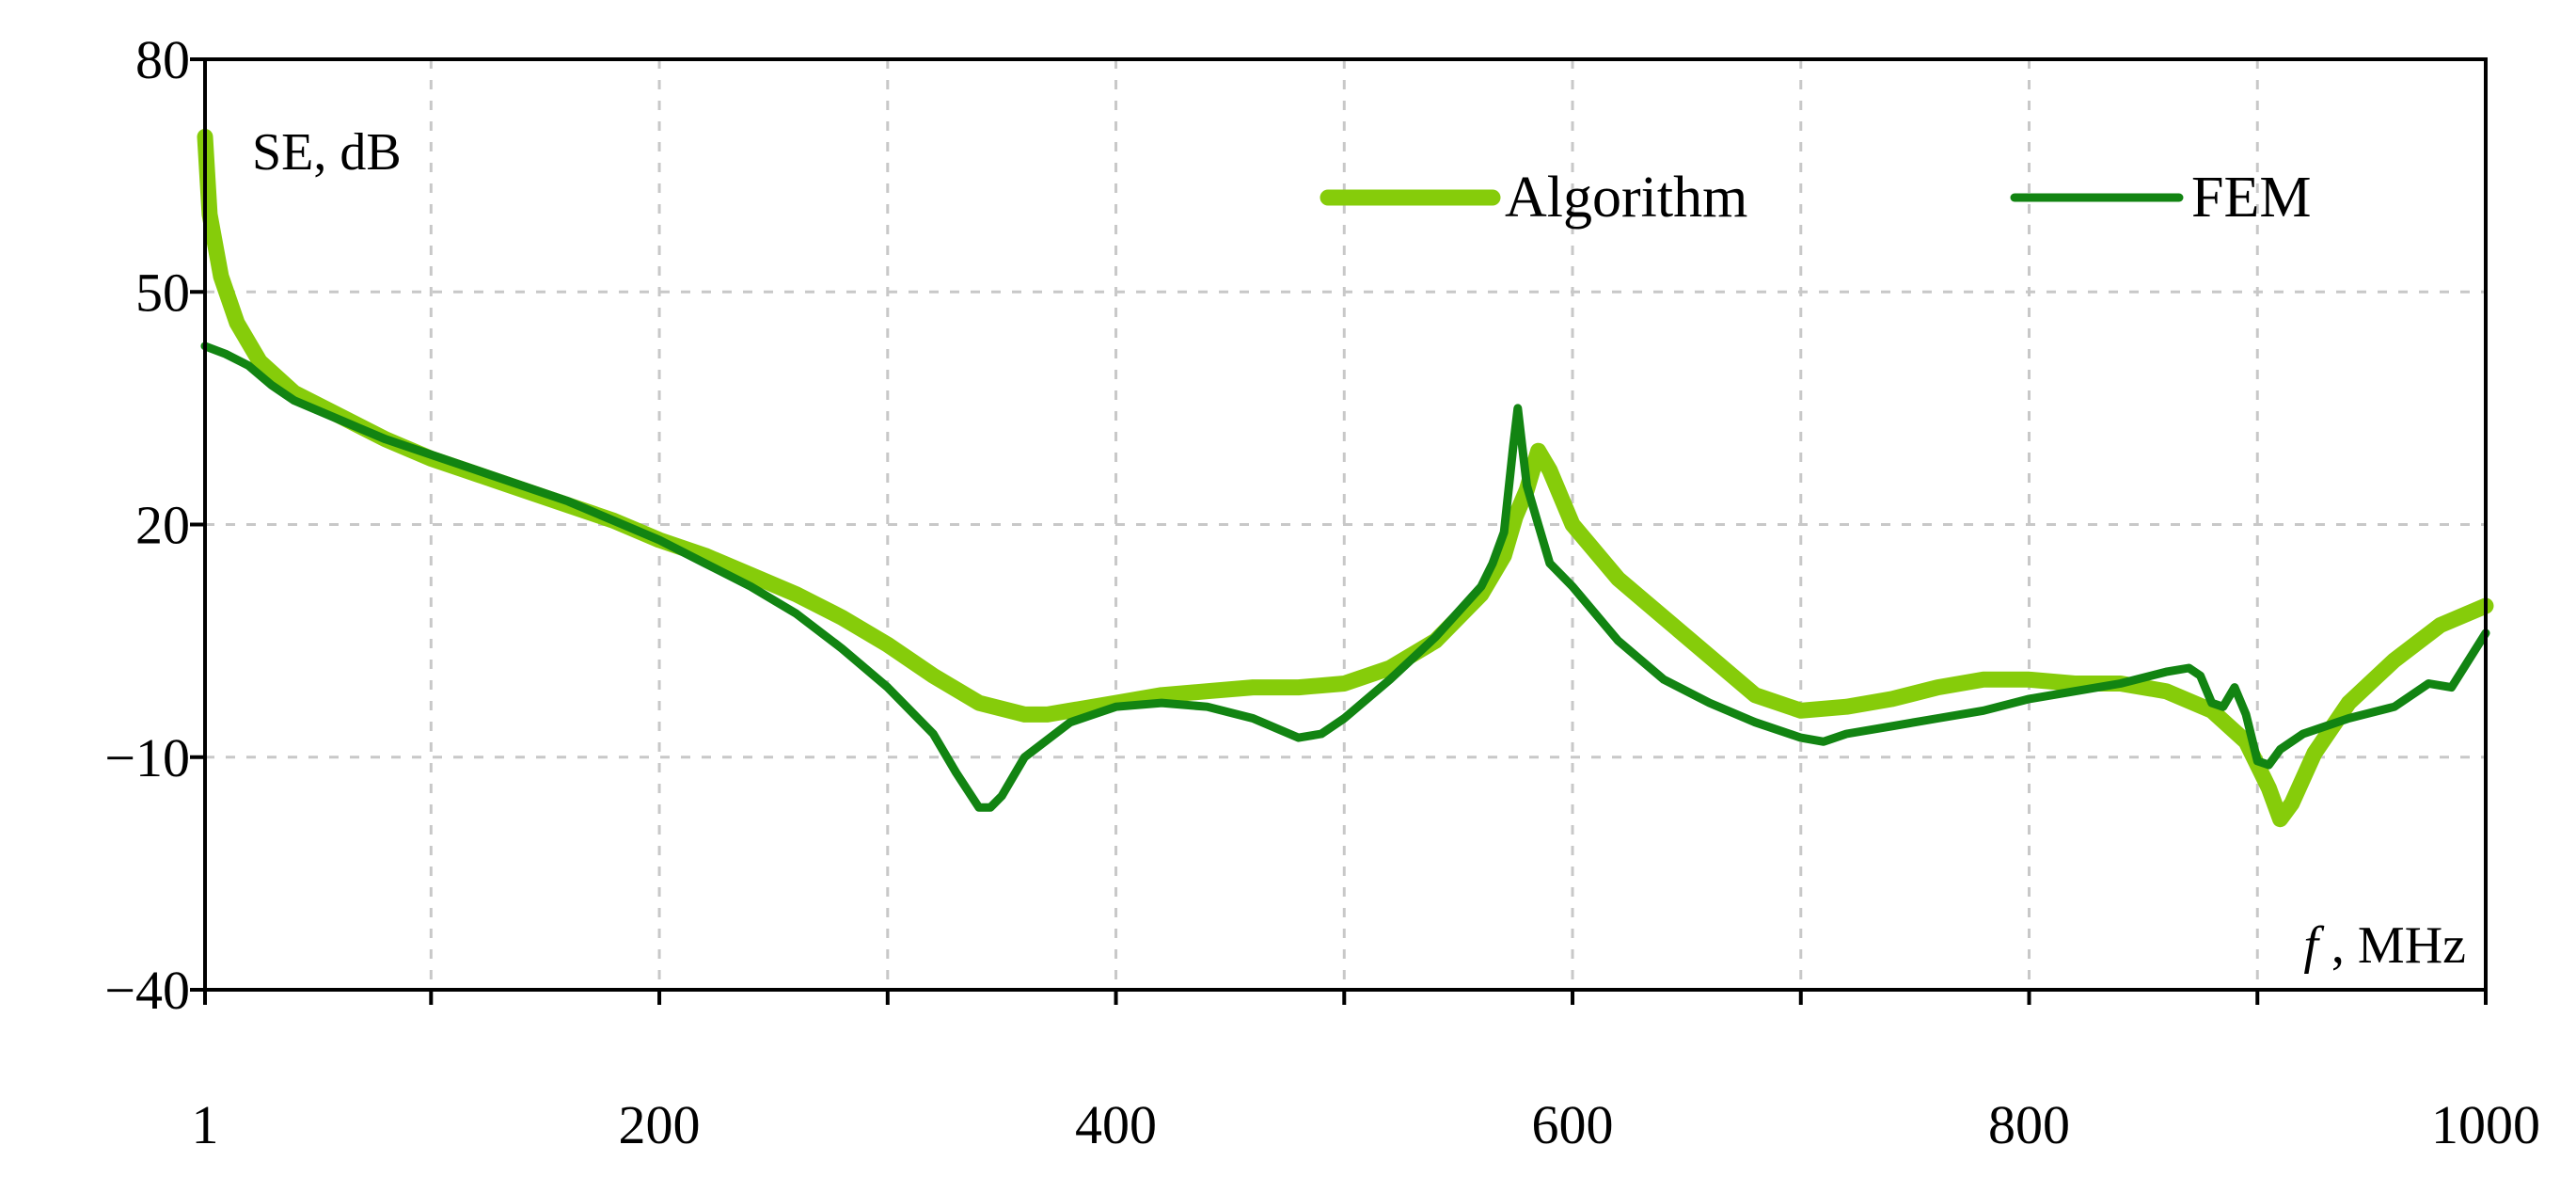  Describe the element at coordinates (2251, 198) in the screenshot. I see `legend-label-fem: FEM` at that location.